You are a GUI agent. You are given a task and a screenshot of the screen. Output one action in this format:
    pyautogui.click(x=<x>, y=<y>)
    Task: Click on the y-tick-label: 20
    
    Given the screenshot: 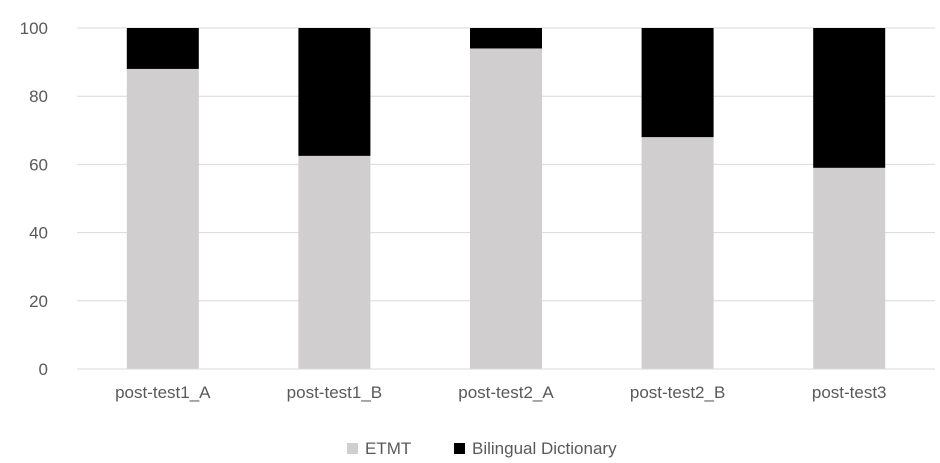 What is the action you would take?
    pyautogui.click(x=38, y=301)
    